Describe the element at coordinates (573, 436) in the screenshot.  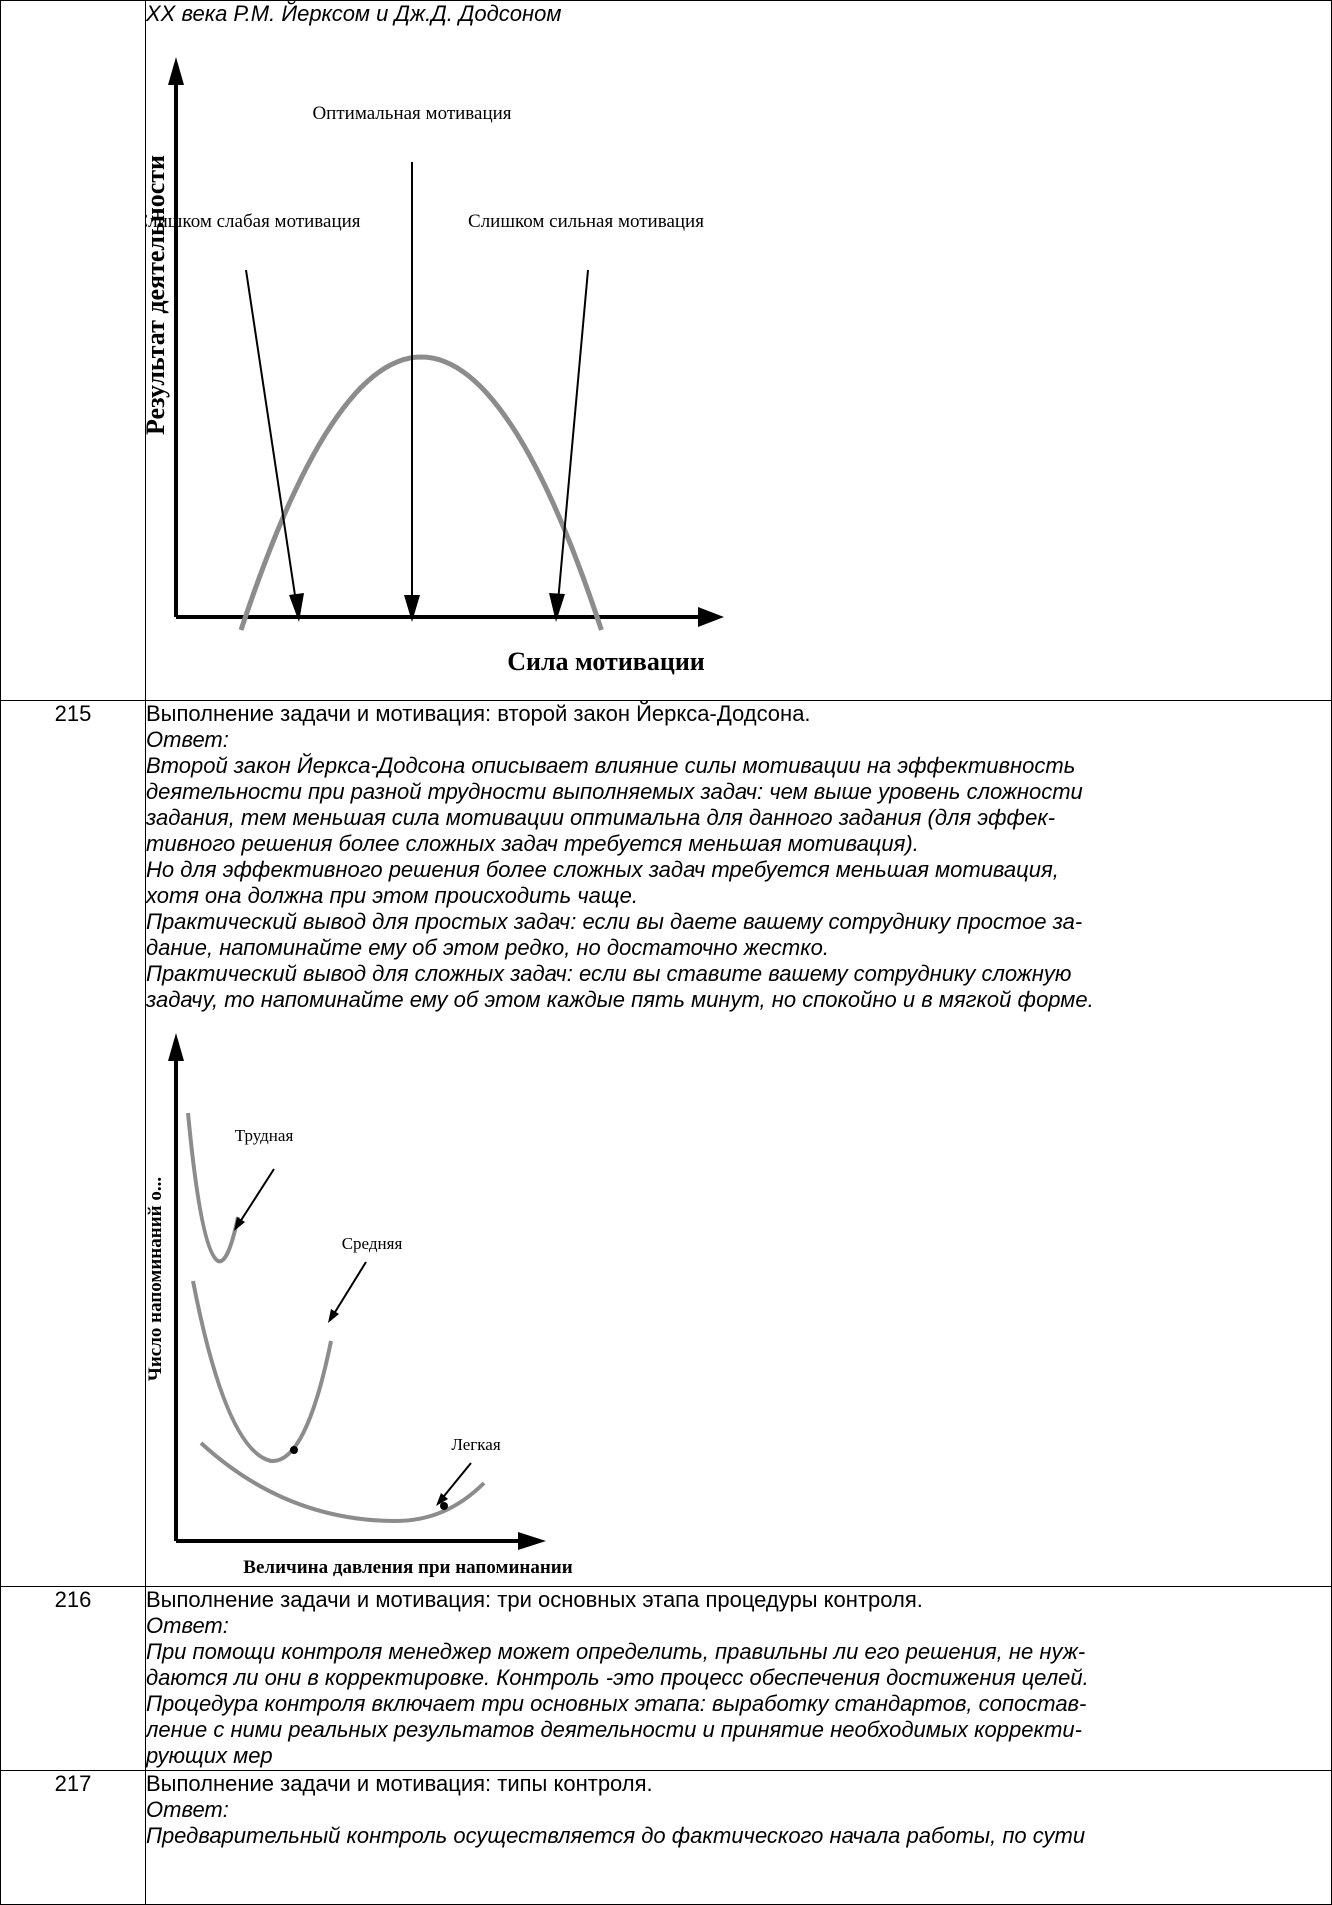
I see `strong-arrow` at that location.